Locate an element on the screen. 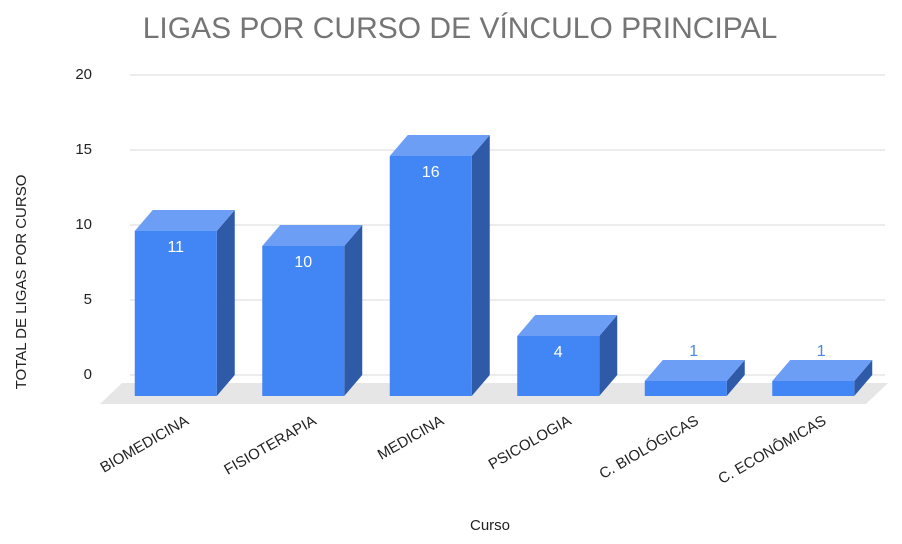 Image resolution: width=902 pixels, height=544 pixels. chart-title: LIGAS POR CURSO DE VÍNCULO PRINCIPAL is located at coordinates (460, 28).